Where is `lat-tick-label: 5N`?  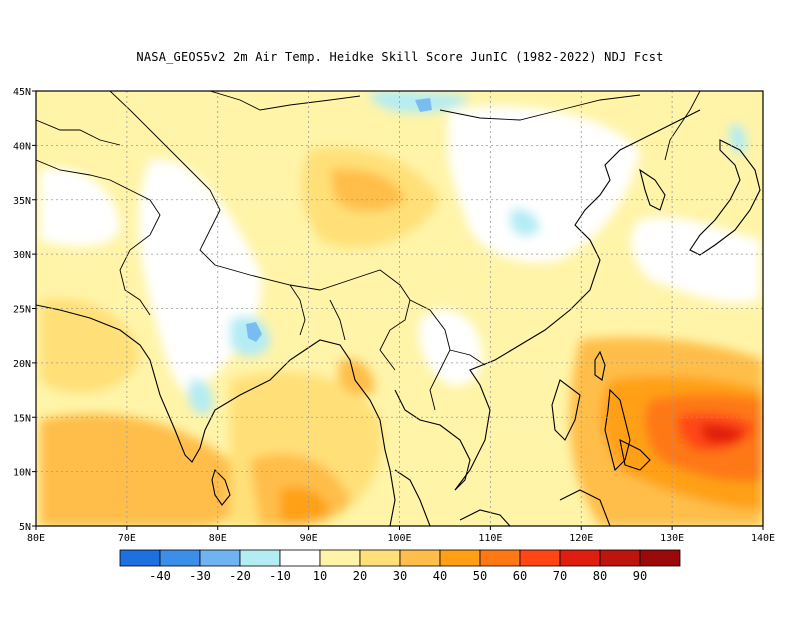
lat-tick-label: 5N is located at coordinates (25, 527).